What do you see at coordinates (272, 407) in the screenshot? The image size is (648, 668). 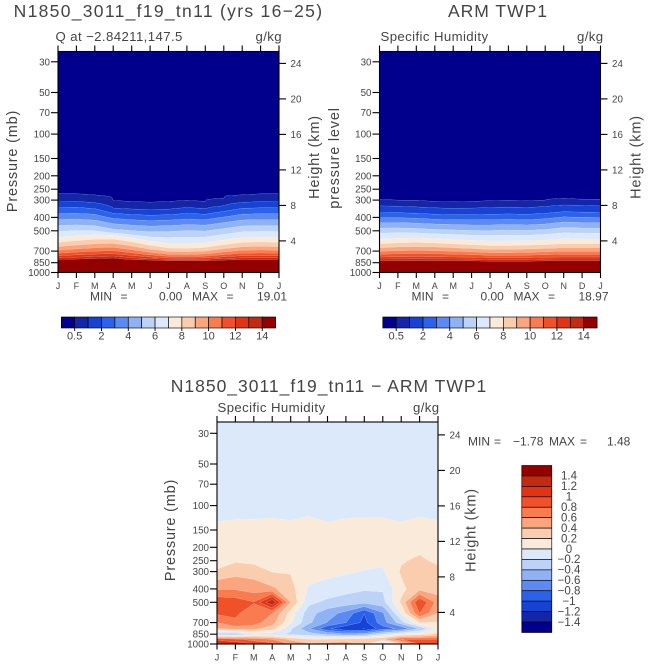 I see `svg-text: Specific Humidity` at bounding box center [272, 407].